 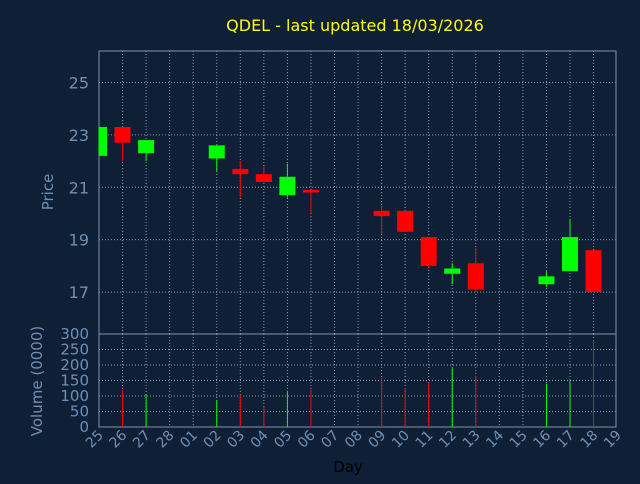 I want to click on volume-tick-label: 50, so click(x=79, y=412).